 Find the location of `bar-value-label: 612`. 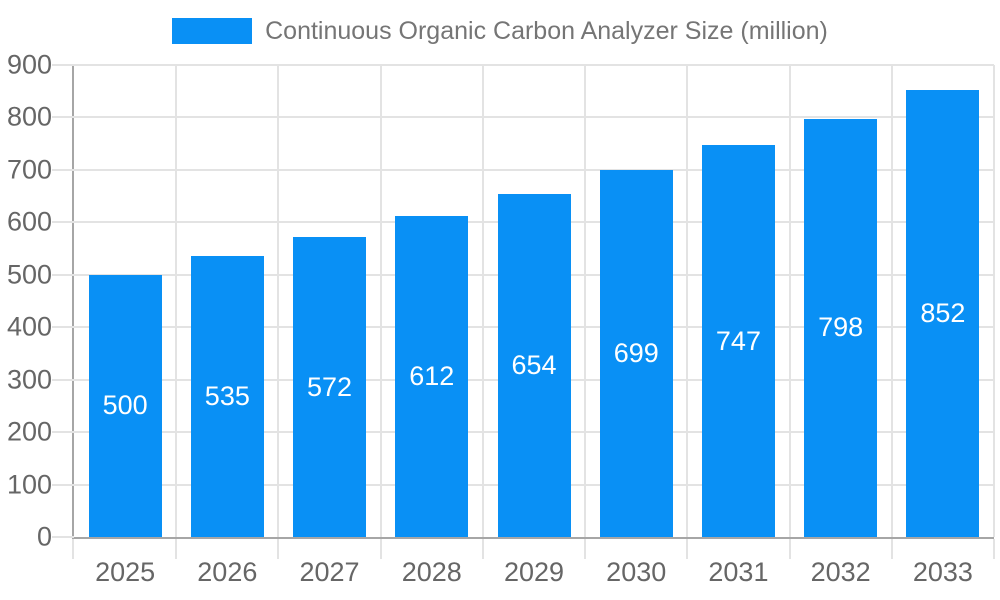

bar-value-label: 612 is located at coordinates (432, 376).